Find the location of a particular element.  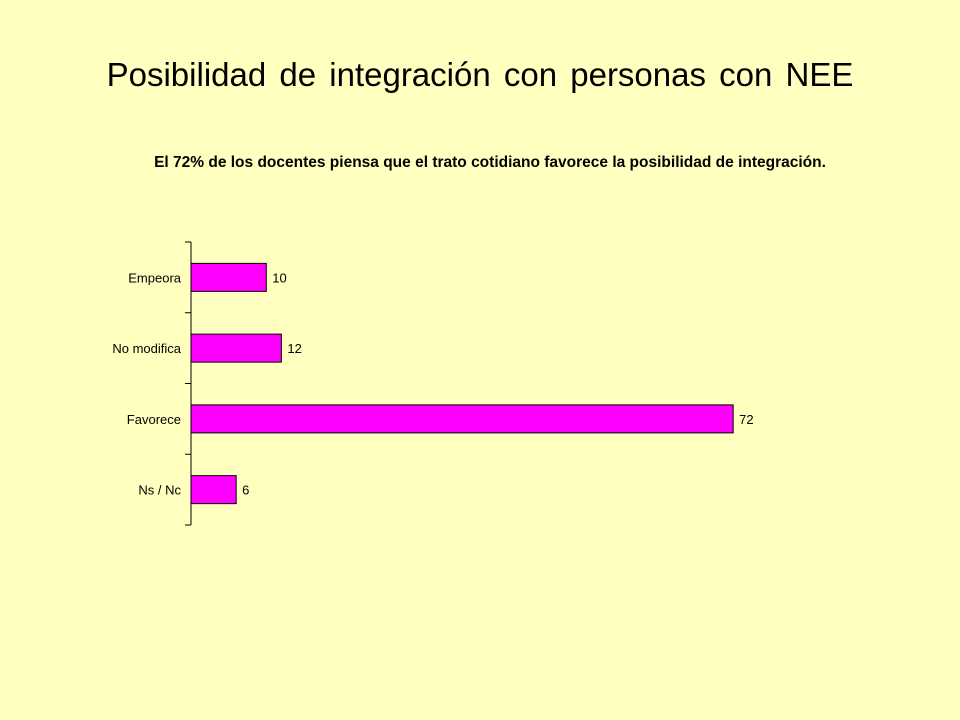

category-label: Favorece is located at coordinates (154, 419).